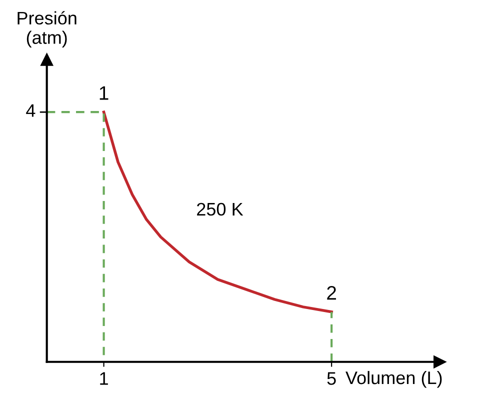 The height and width of the screenshot is (403, 478). Describe the element at coordinates (31, 110) in the screenshot. I see `annotation: 4` at that location.